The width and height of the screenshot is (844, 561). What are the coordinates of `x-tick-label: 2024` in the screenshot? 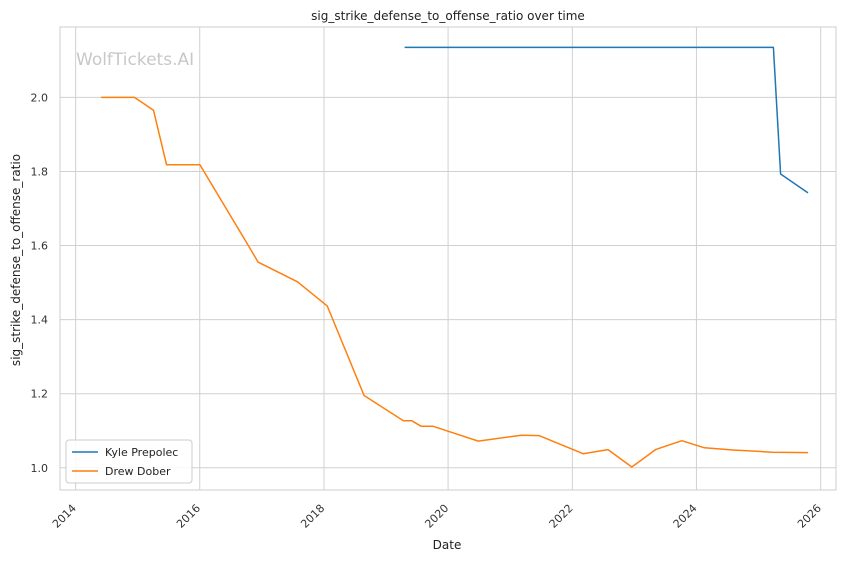 It's located at (685, 516).